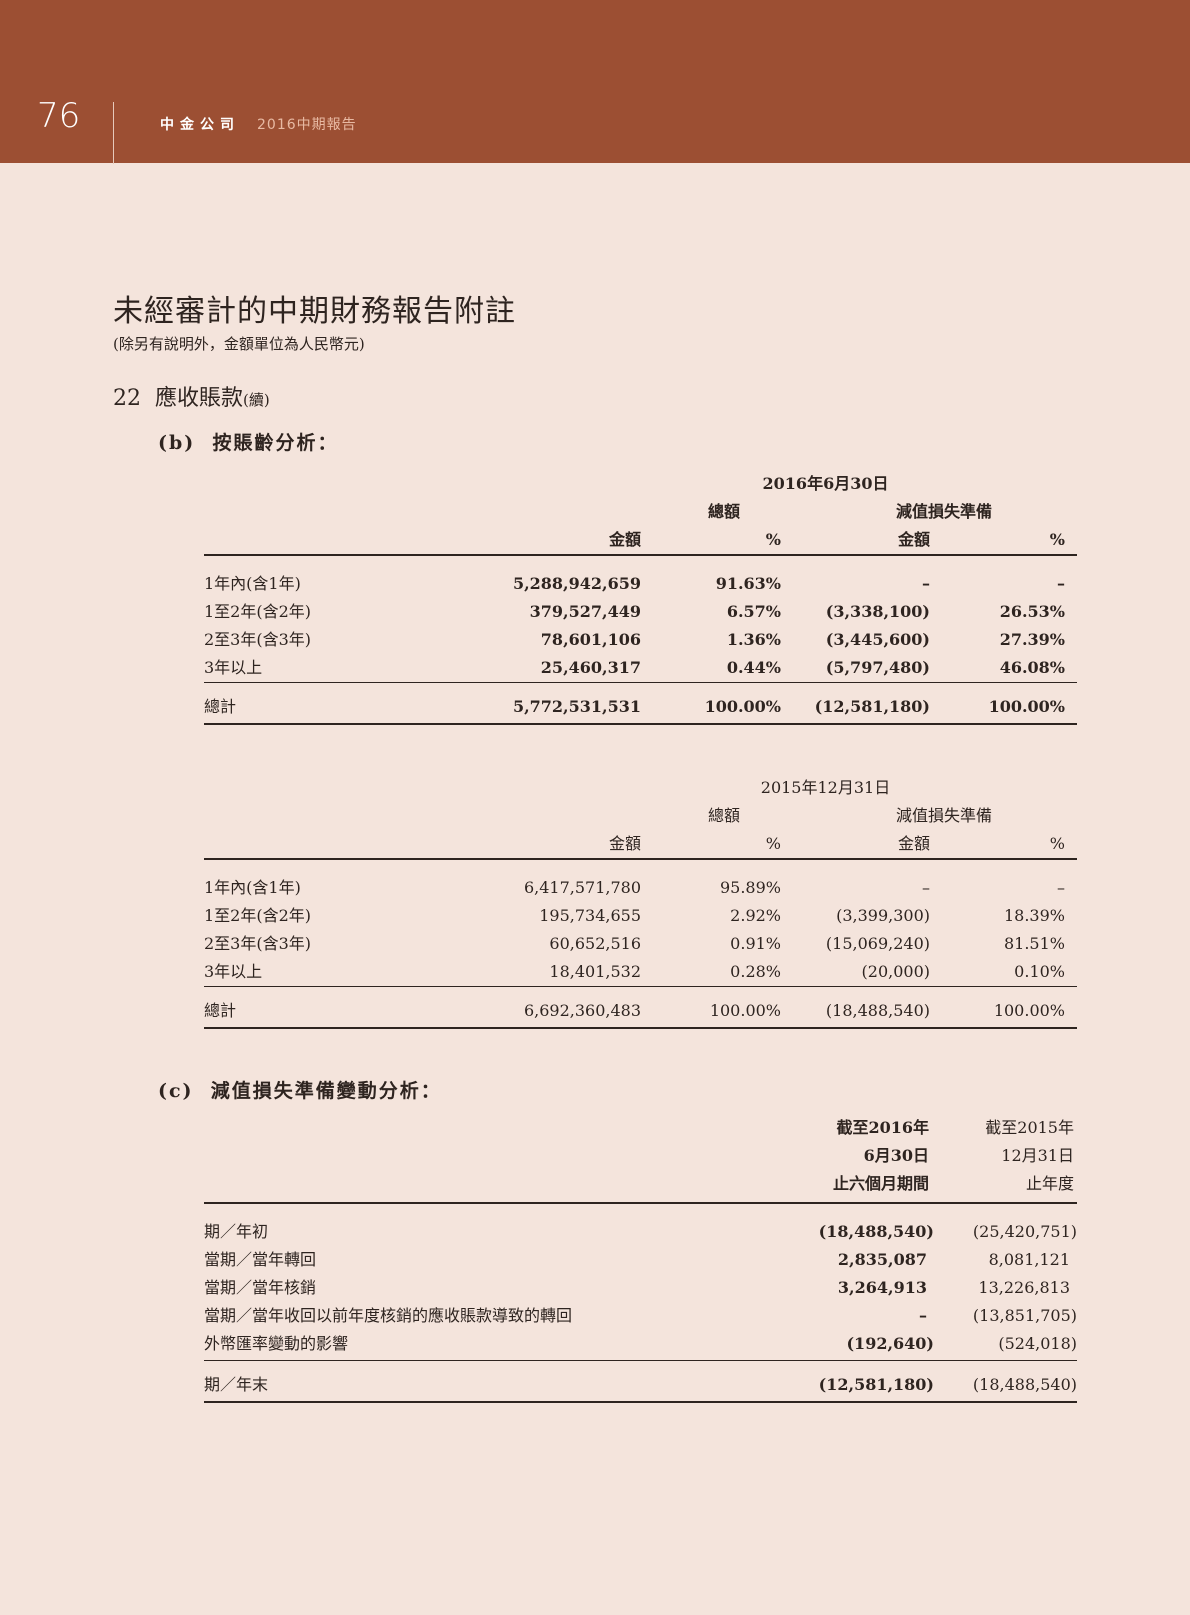  Describe the element at coordinates (876, 1231) in the screenshot. I see `value-2016: (18,488,540)` at that location.